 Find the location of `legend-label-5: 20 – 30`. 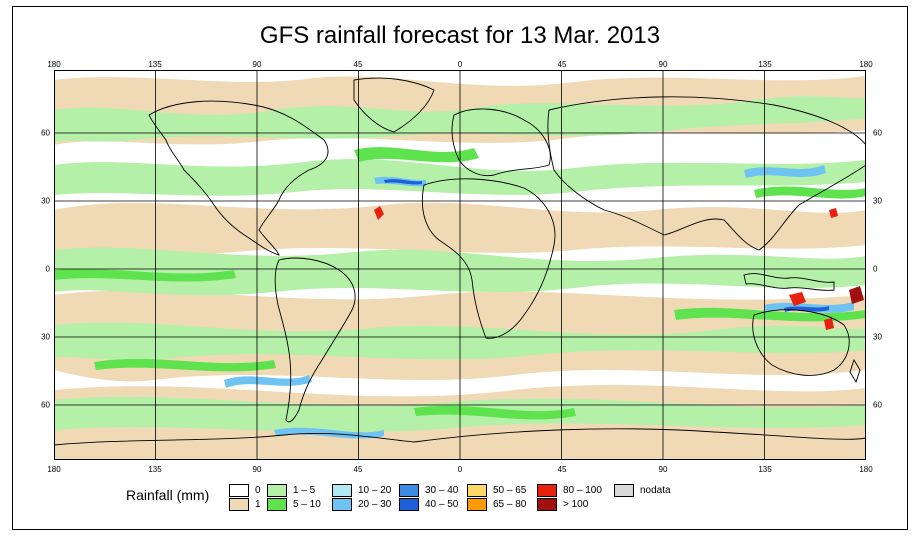

legend-label-5: 20 – 30 is located at coordinates (375, 504).